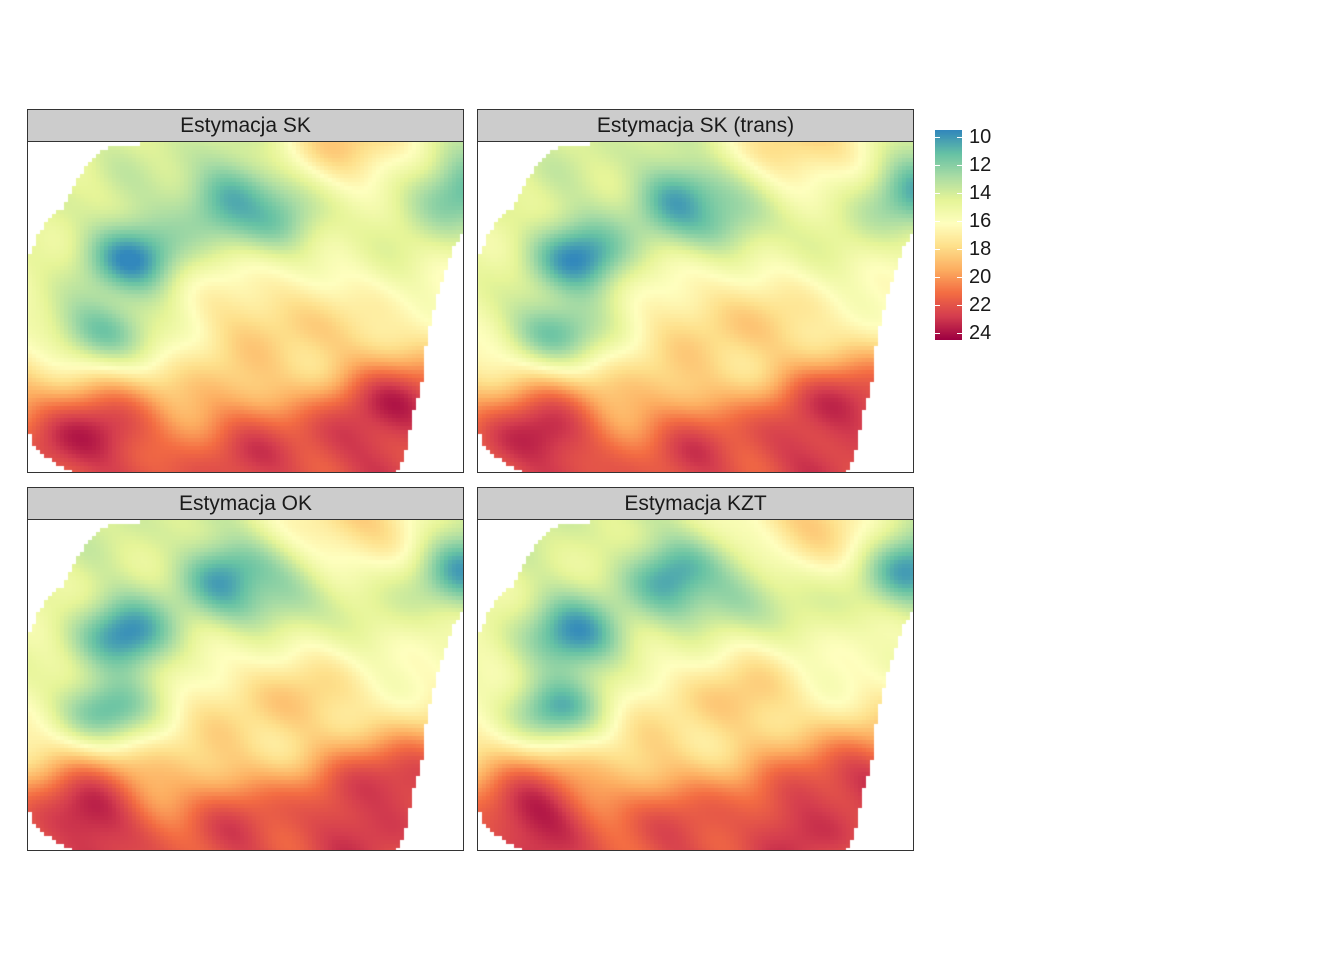 This screenshot has width=1344, height=960. Describe the element at coordinates (975, 235) in the screenshot. I see `color-legend: 10 12 14 16 18 20 22 24` at that location.